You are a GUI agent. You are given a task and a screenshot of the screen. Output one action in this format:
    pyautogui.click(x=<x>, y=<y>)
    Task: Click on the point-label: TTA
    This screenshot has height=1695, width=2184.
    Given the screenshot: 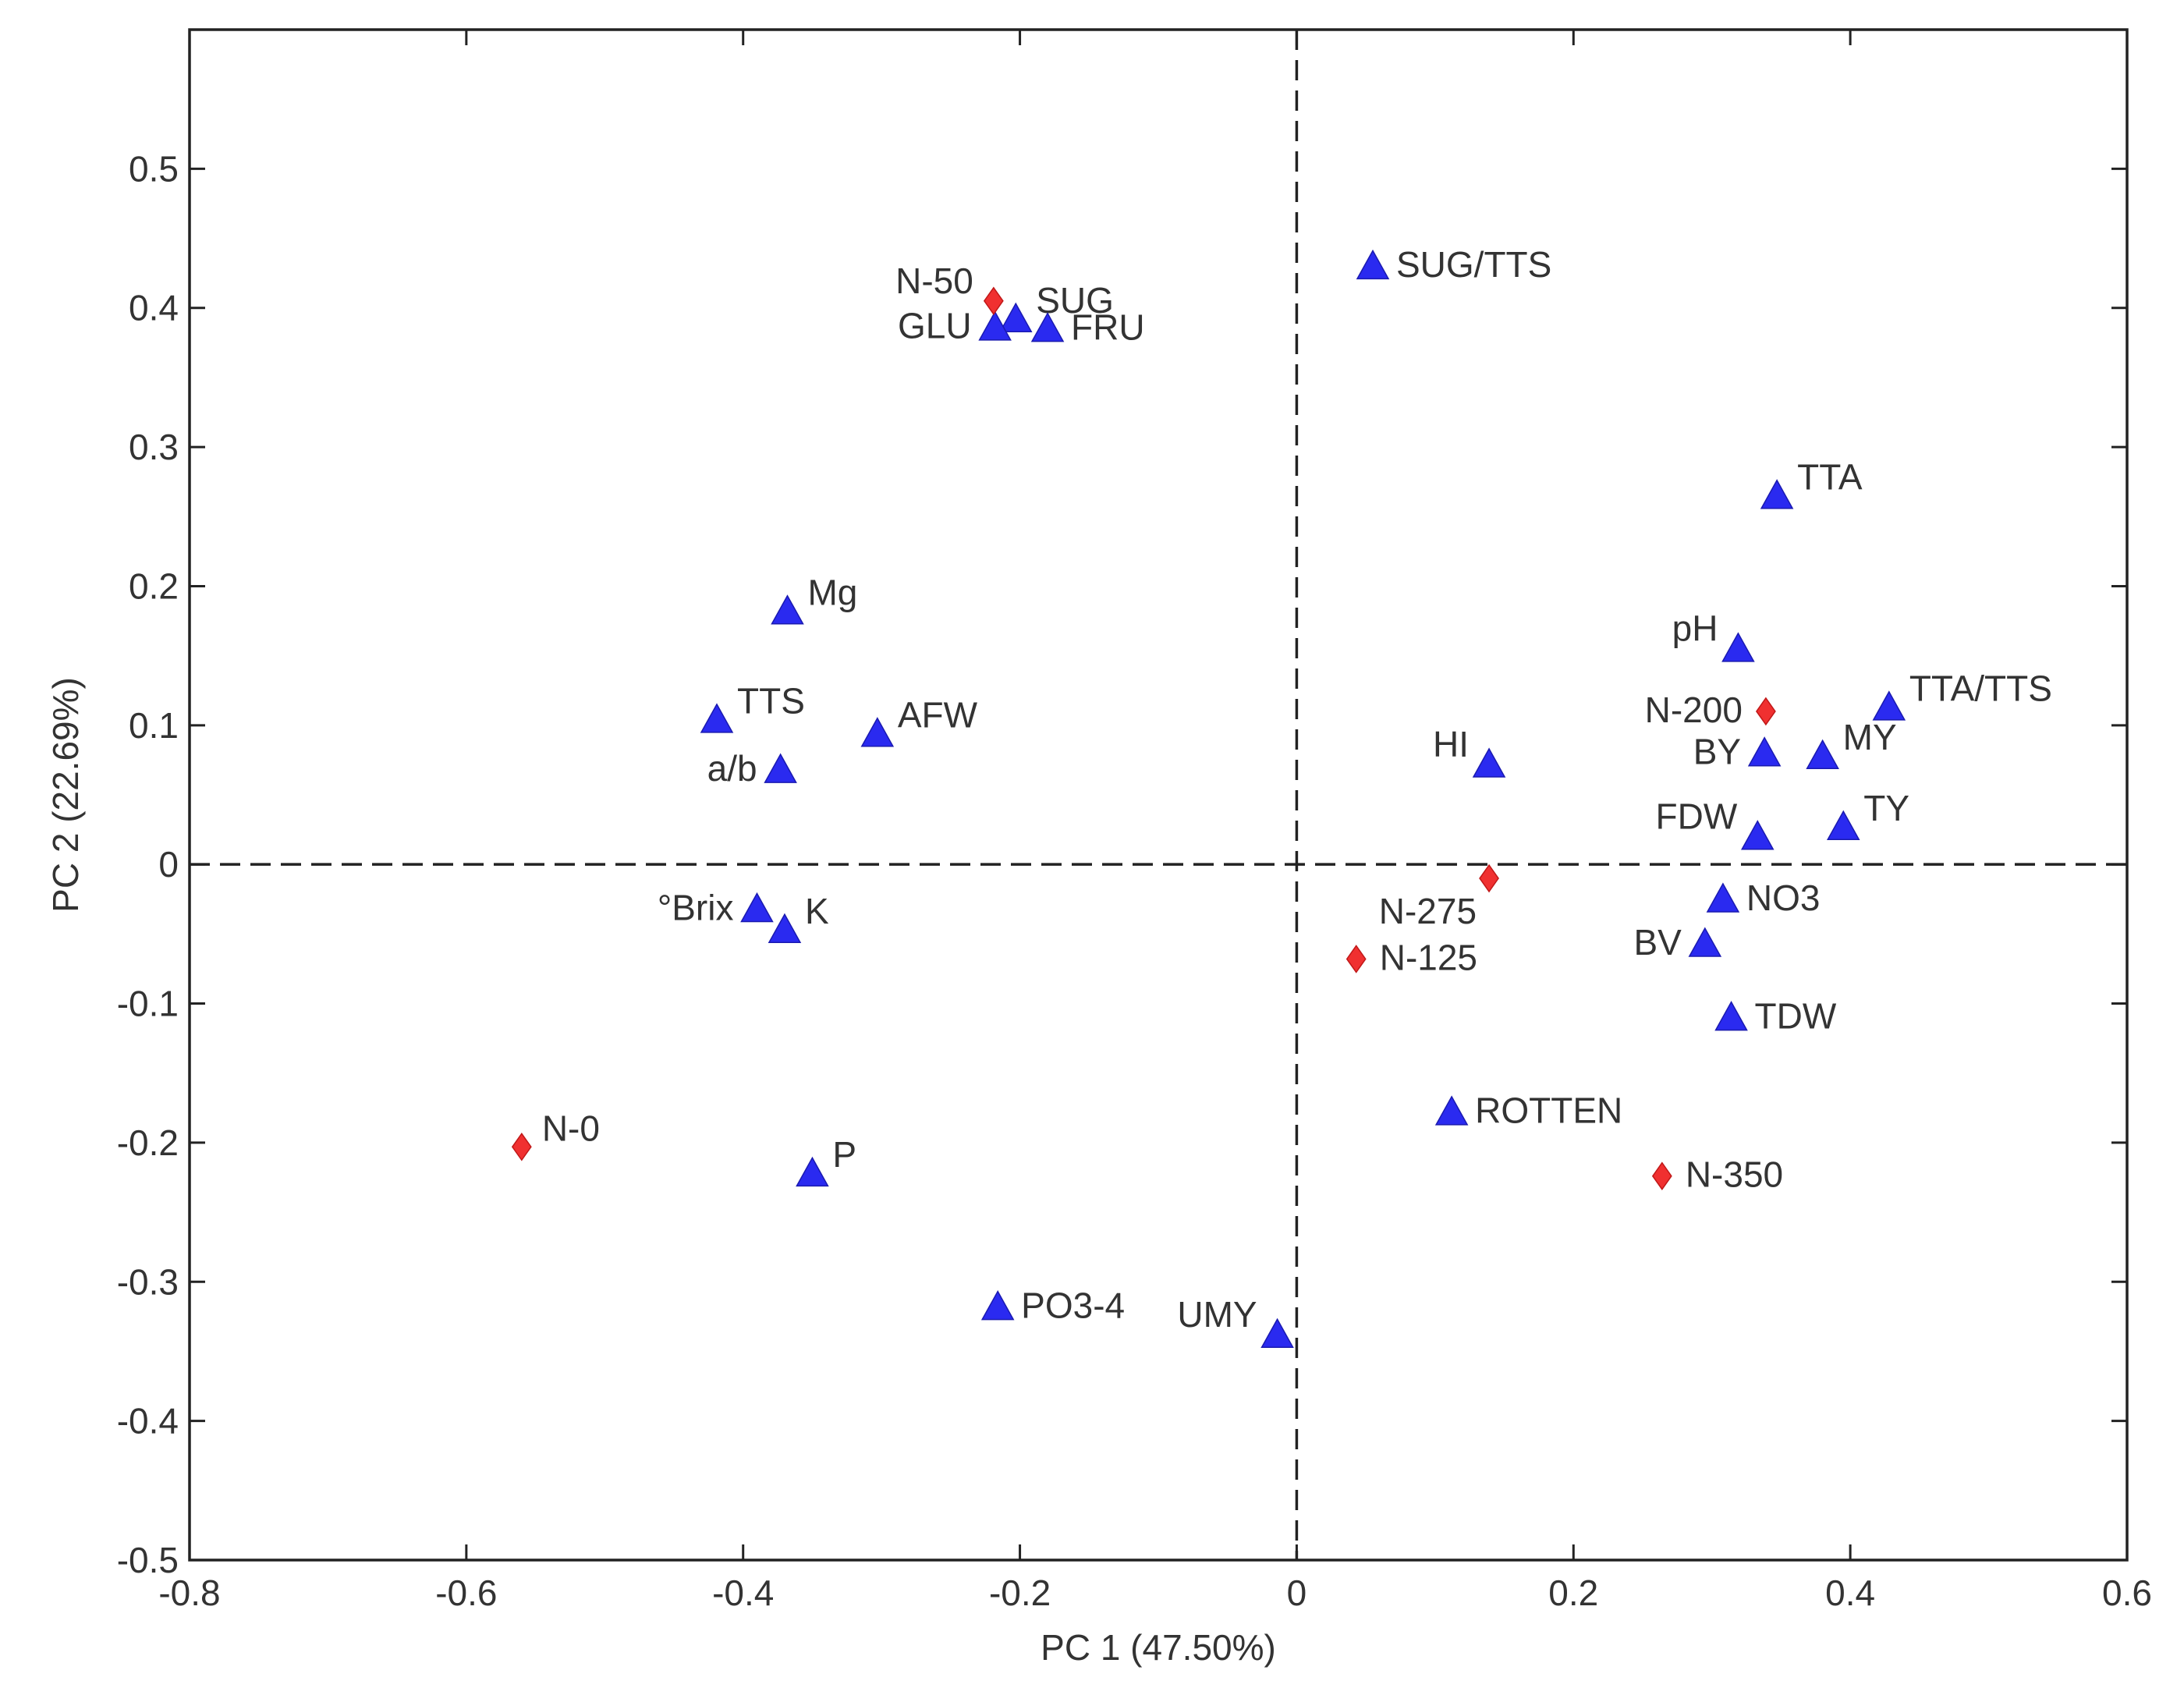 What is the action you would take?
    pyautogui.click(x=1830, y=477)
    